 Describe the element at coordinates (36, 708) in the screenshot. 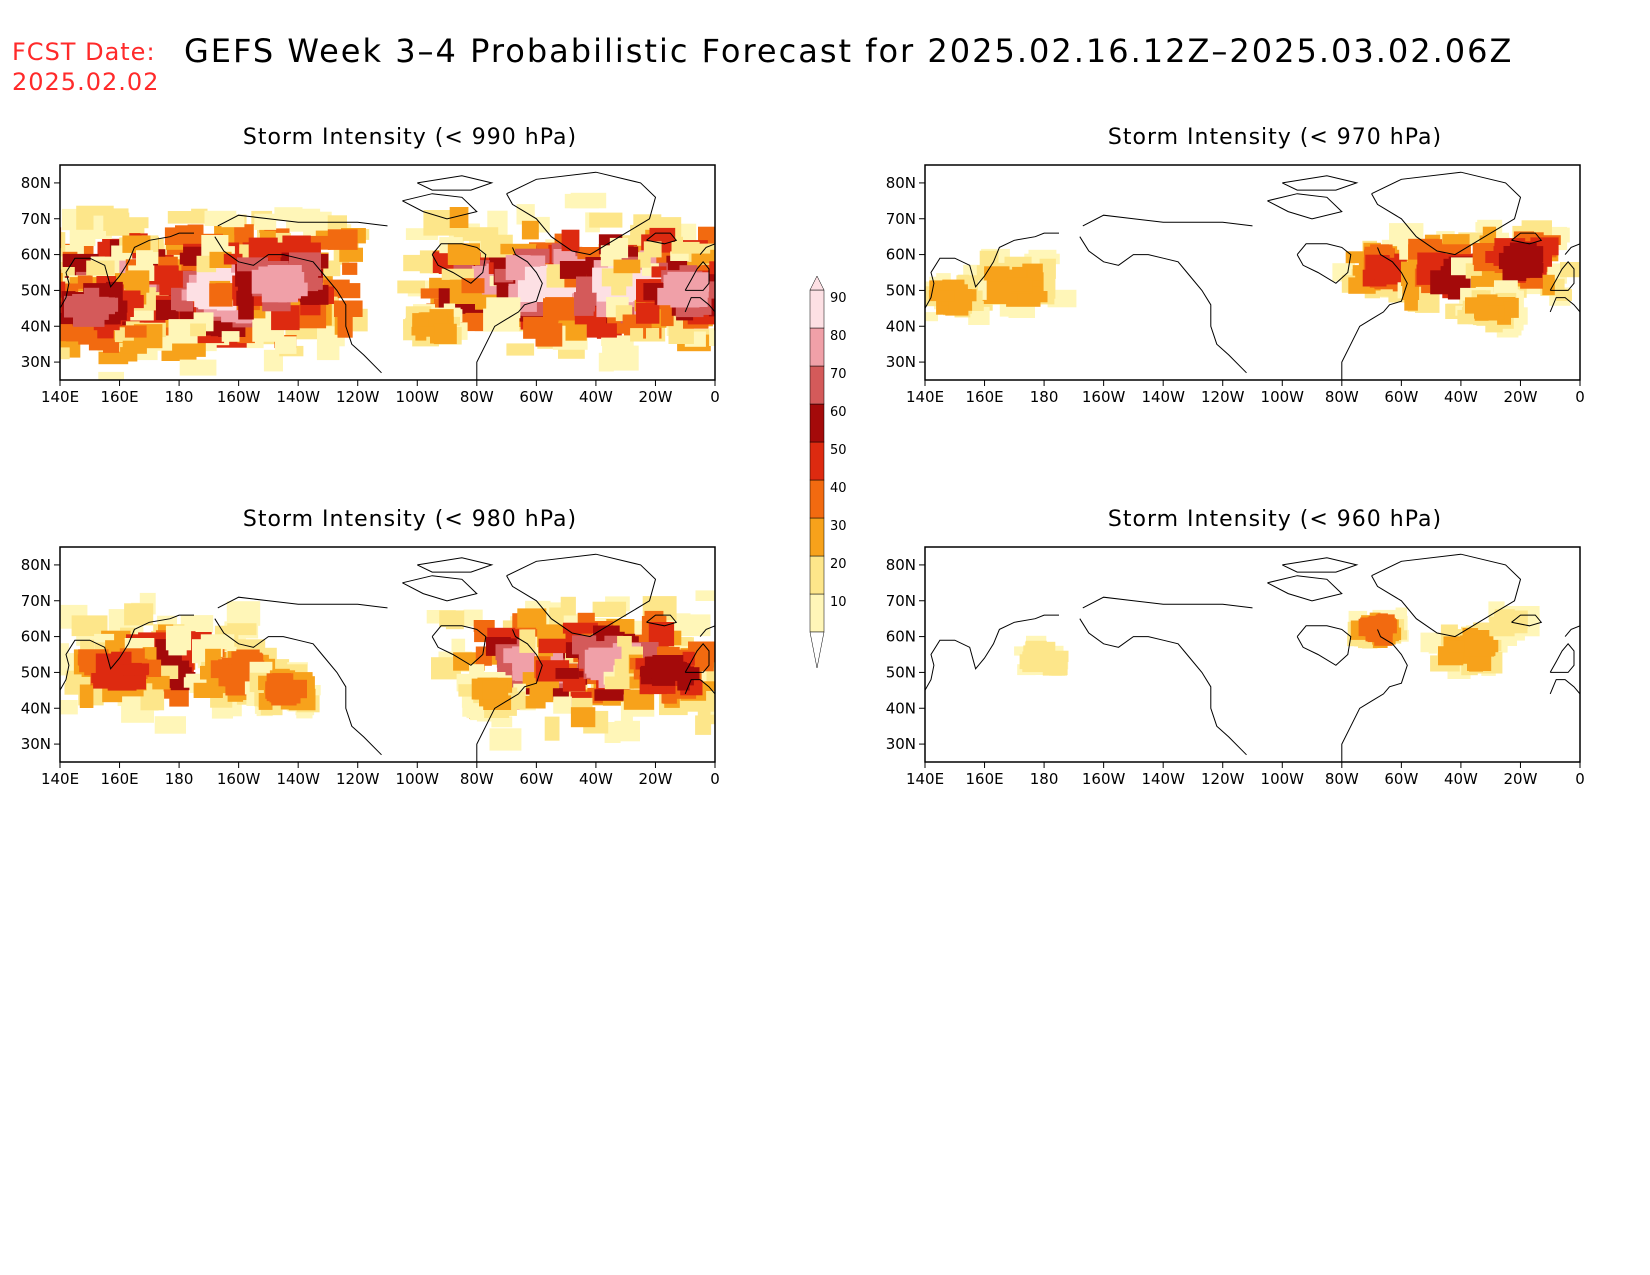

I see `lat-tick-label: 40N` at that location.